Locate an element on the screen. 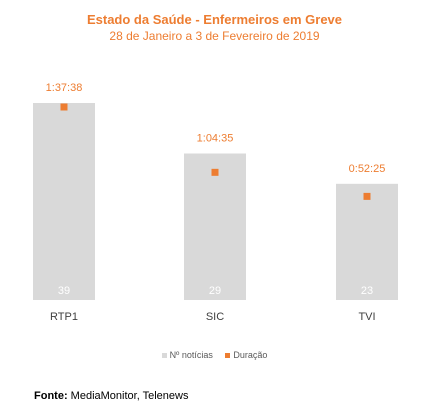 This screenshot has width=429, height=417. duration-point-rtp1 is located at coordinates (64, 107).